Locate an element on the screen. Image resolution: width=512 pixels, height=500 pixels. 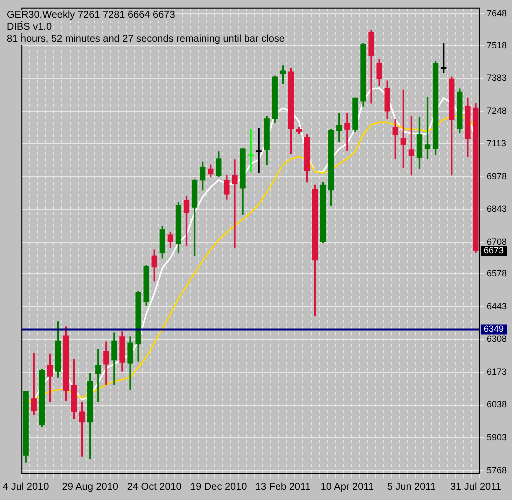
y-tick-label: 6173 is located at coordinates (497, 371).